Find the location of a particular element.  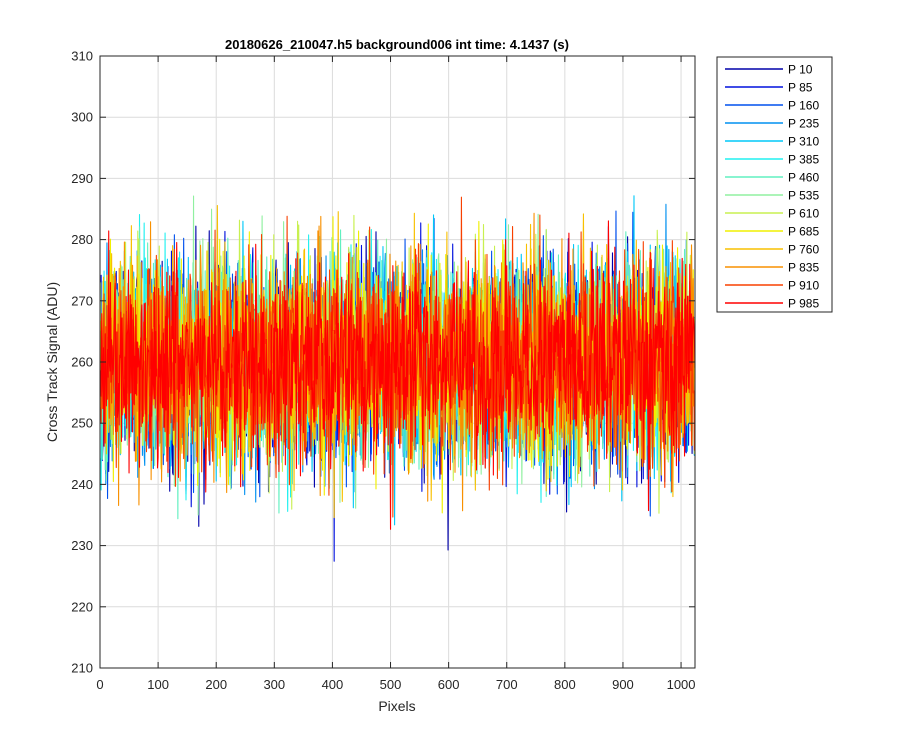

y-tick-label: 230 is located at coordinates (82, 545).